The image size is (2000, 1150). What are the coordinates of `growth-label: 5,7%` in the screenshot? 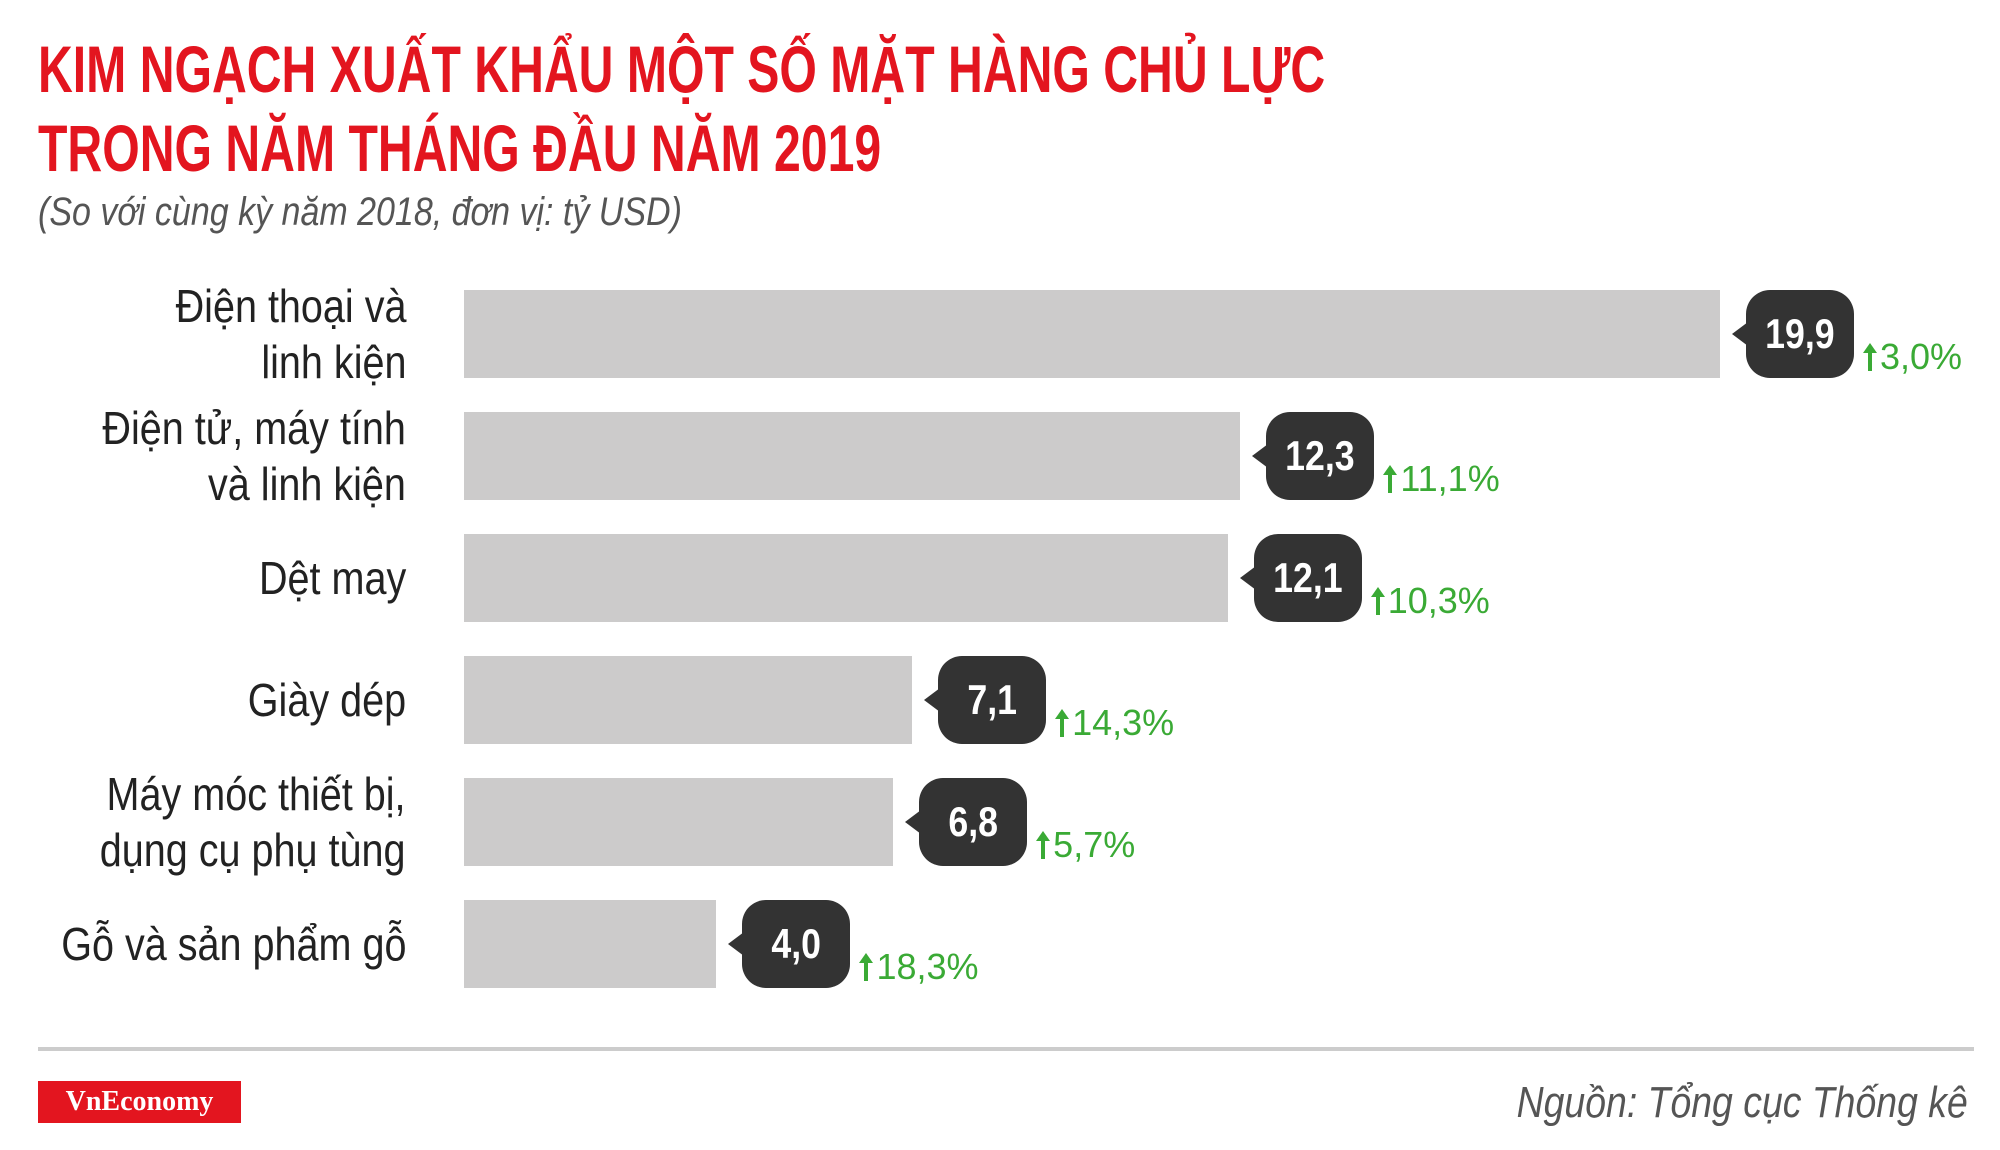 It's located at (1085, 845).